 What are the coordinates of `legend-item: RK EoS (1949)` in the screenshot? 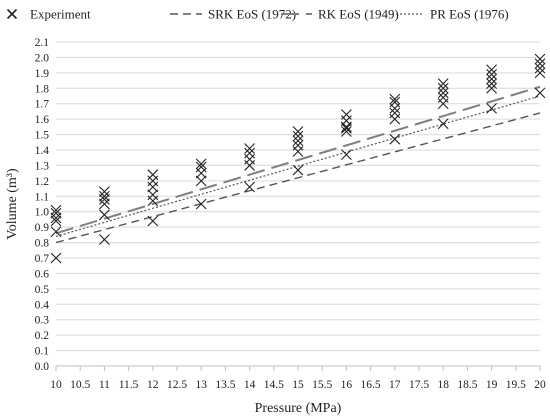 It's located at (340, 14).